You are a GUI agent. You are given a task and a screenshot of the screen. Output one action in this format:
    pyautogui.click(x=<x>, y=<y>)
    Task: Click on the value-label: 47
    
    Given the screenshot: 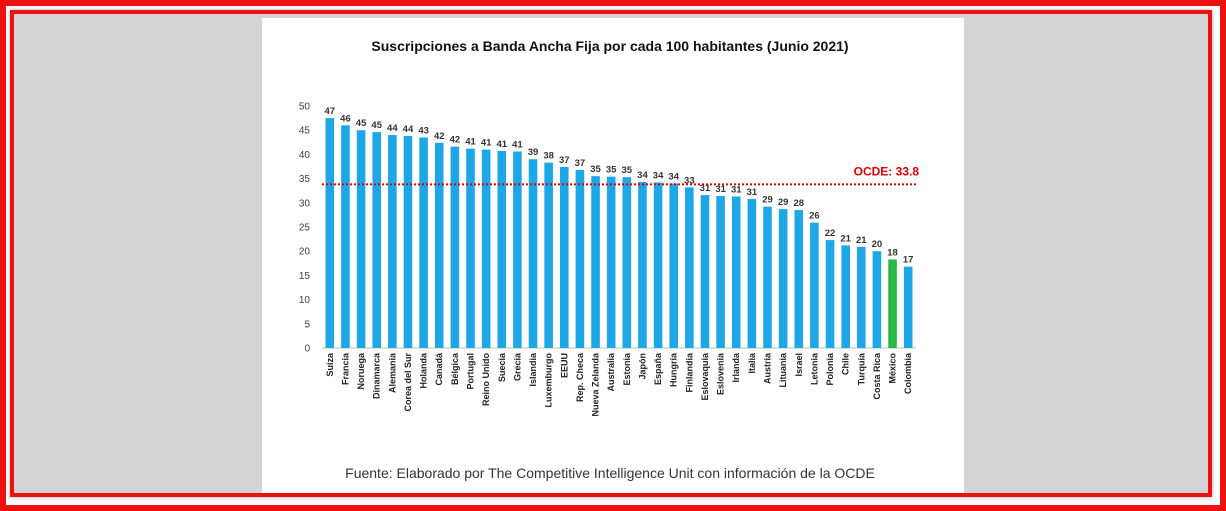 What is the action you would take?
    pyautogui.click(x=330, y=111)
    